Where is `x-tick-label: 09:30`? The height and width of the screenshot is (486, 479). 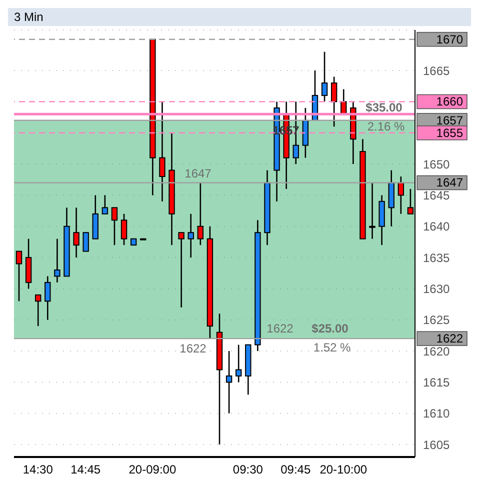 x-tick-label: 09:30 is located at coordinates (248, 469).